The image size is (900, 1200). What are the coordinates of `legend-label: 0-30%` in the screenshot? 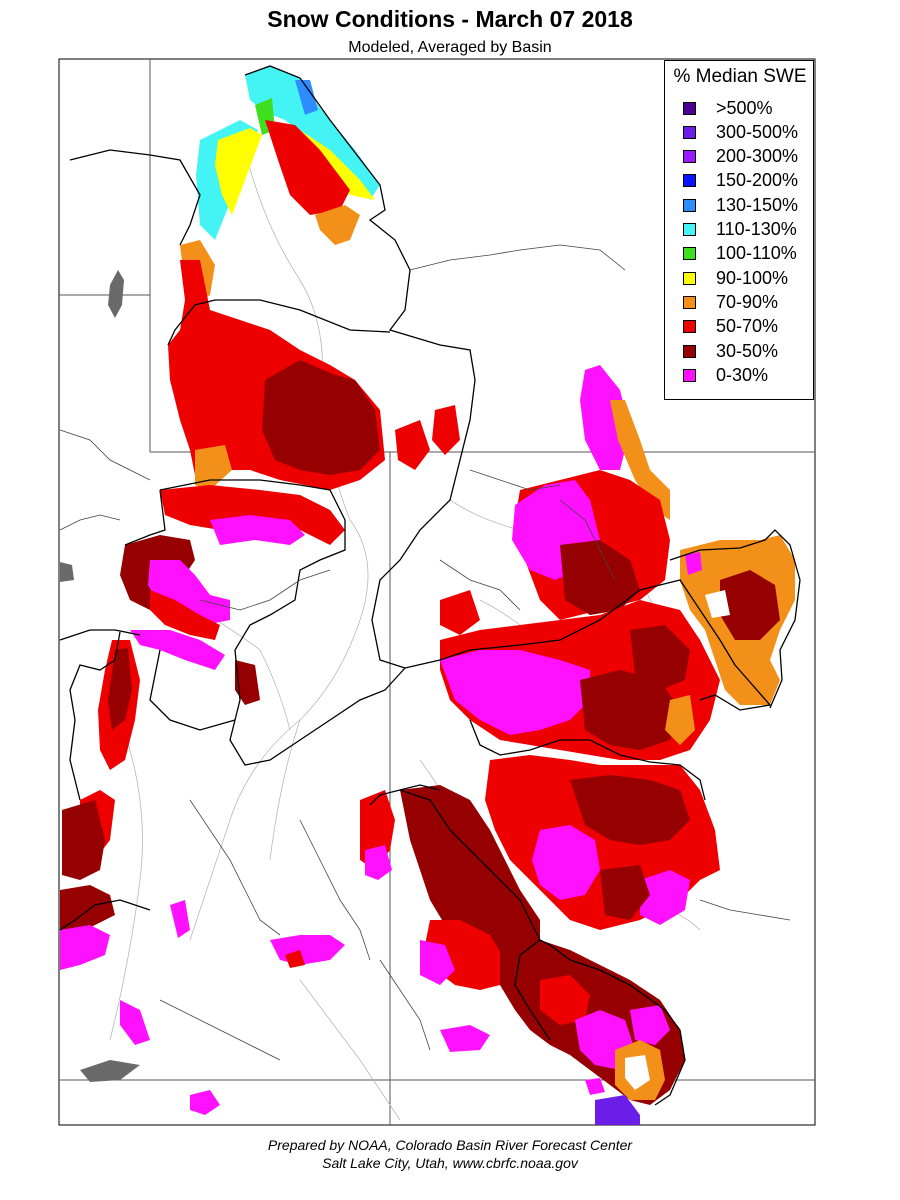 It's located at (742, 374).